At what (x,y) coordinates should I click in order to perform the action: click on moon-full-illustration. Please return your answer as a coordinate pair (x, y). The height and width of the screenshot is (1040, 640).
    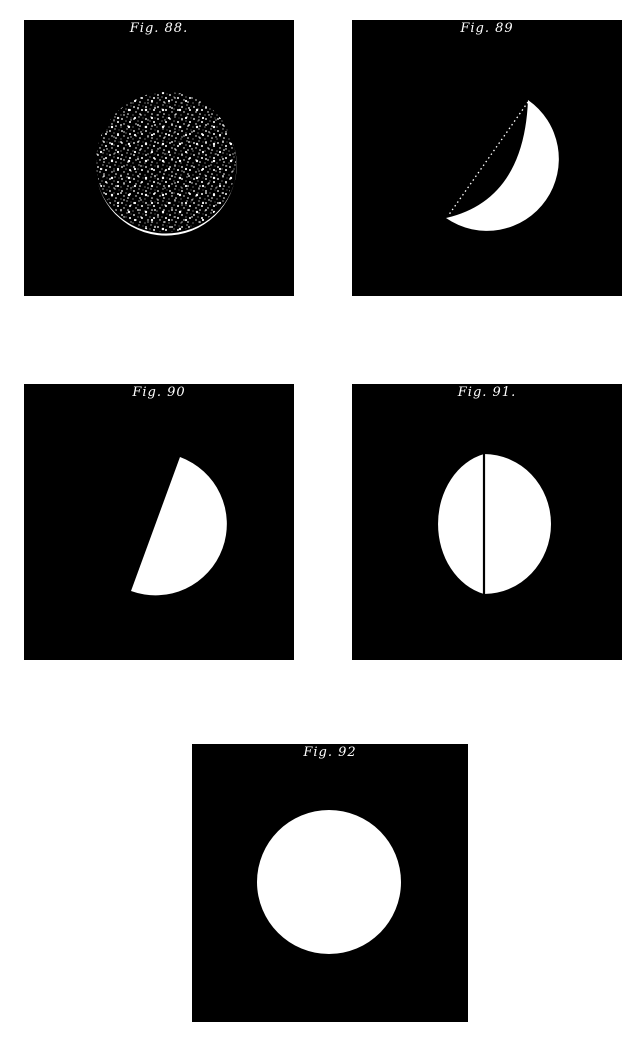
    Looking at the image, I should click on (329, 882).